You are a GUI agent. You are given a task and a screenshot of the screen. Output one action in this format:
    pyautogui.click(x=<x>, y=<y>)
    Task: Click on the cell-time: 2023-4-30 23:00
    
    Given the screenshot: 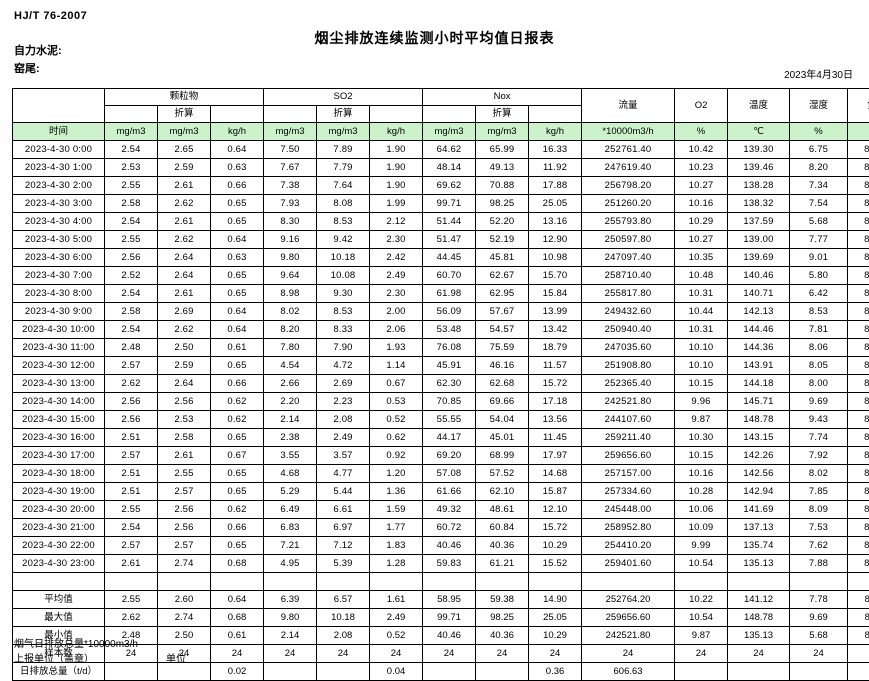 What is the action you would take?
    pyautogui.click(x=59, y=564)
    